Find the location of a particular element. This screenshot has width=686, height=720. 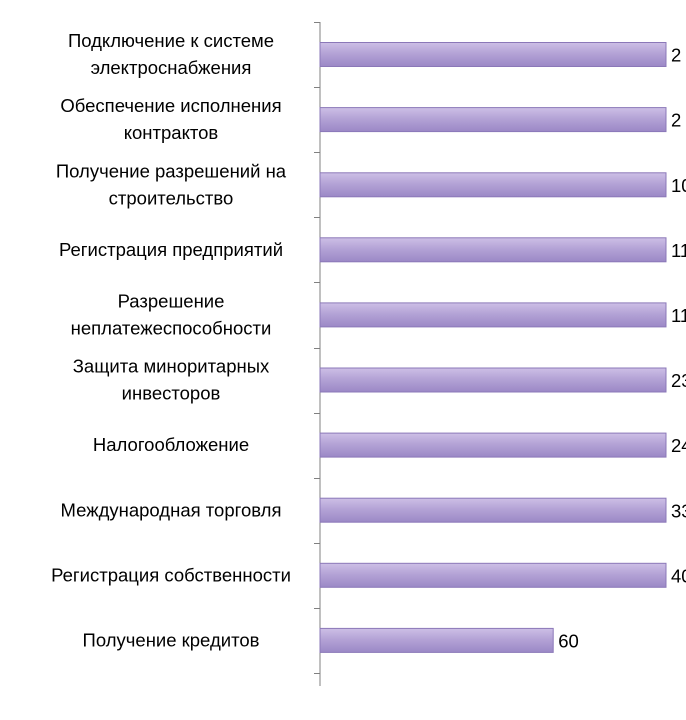

data-label: 40 is located at coordinates (678, 575).